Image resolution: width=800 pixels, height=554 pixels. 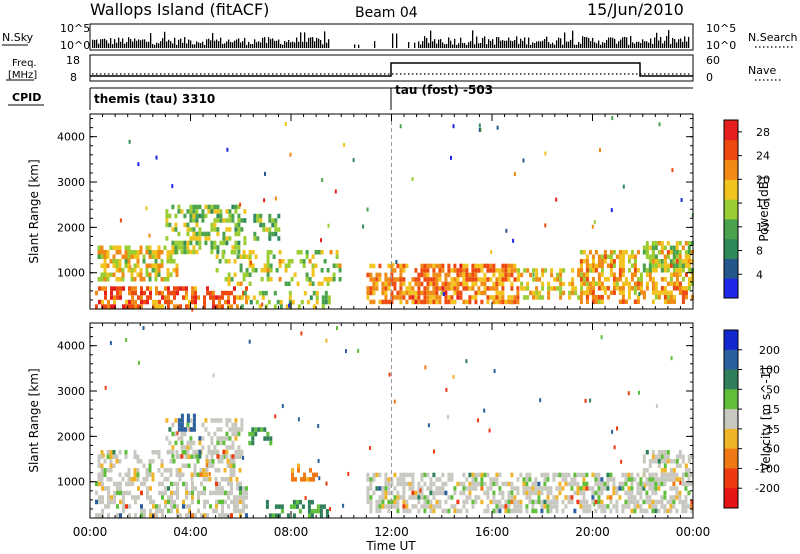 I want to click on nave-label: Nave, so click(x=762, y=70).